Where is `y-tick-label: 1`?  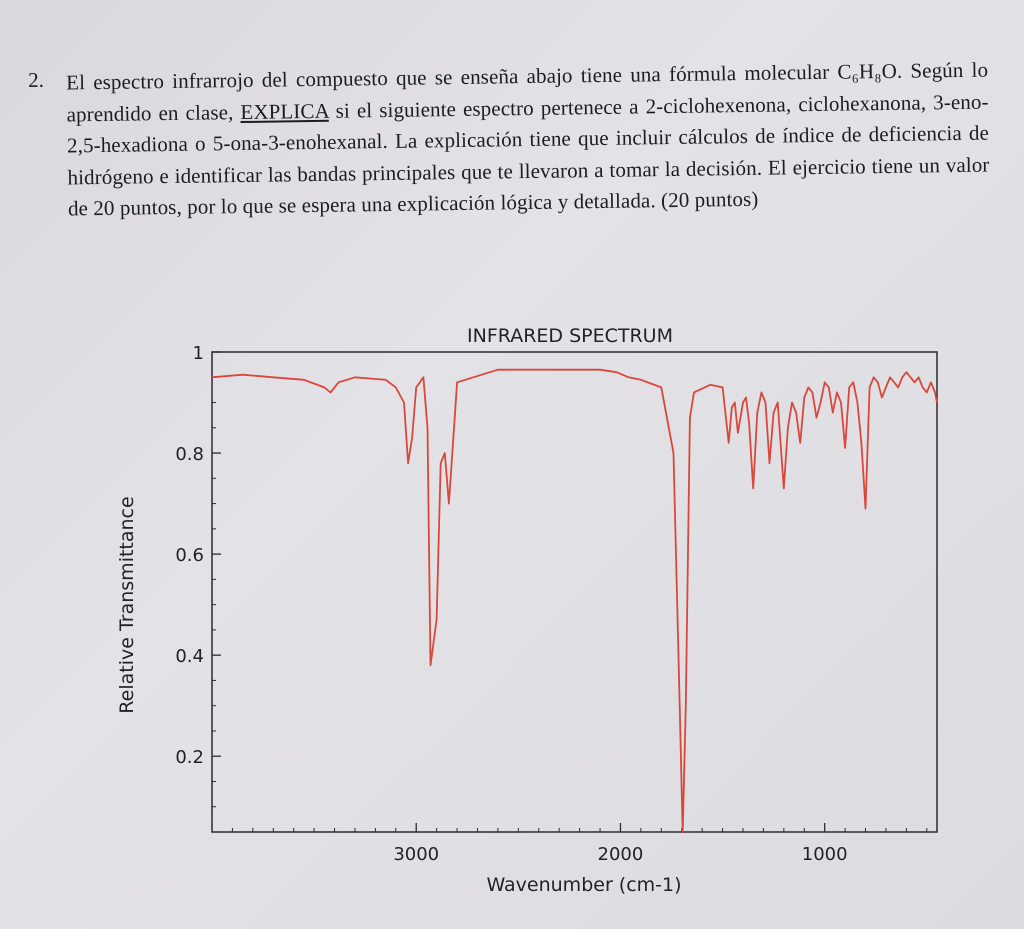
y-tick-label: 1 is located at coordinates (198, 353).